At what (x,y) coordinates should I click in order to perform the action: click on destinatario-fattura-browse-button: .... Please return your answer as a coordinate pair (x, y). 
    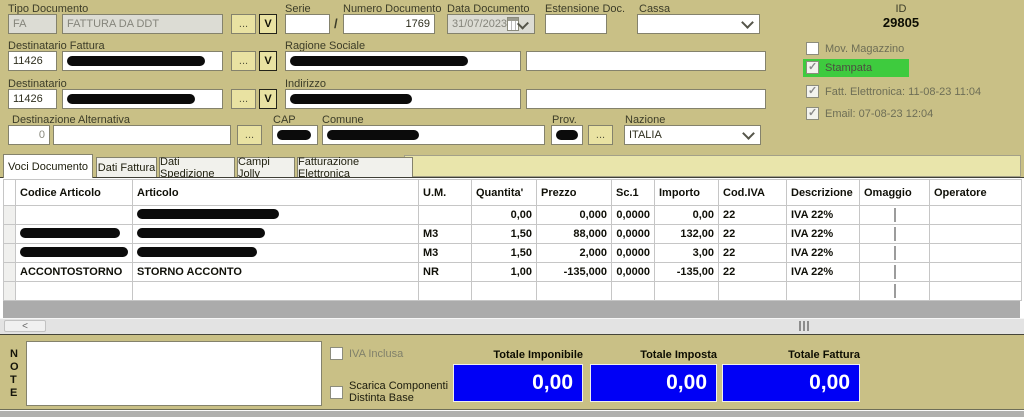
    Looking at the image, I should click on (243, 61).